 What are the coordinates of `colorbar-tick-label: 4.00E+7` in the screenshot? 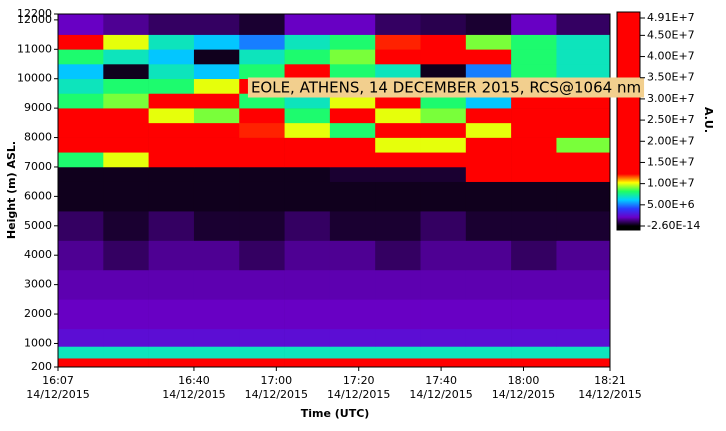 It's located at (671, 56).